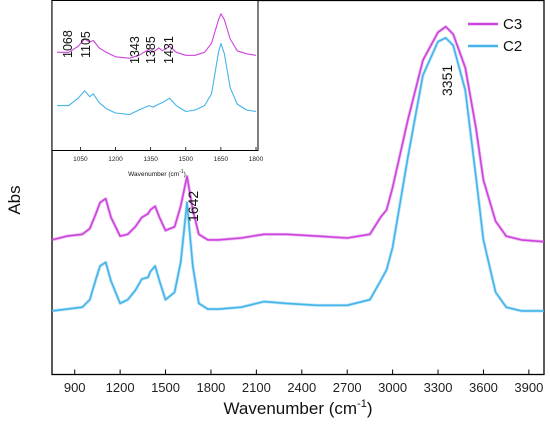 The height and width of the screenshot is (432, 550). I want to click on annotation-1642: 1642, so click(193, 206).